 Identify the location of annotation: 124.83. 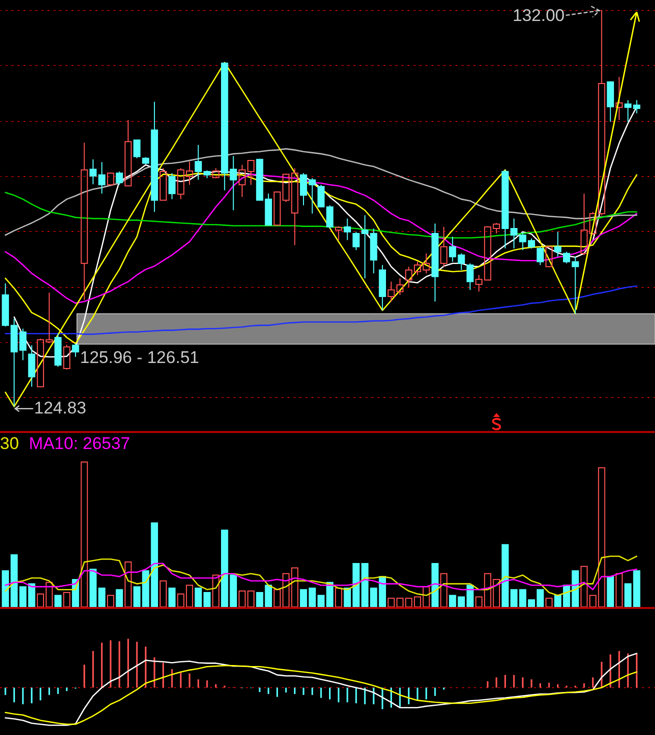
(60, 408).